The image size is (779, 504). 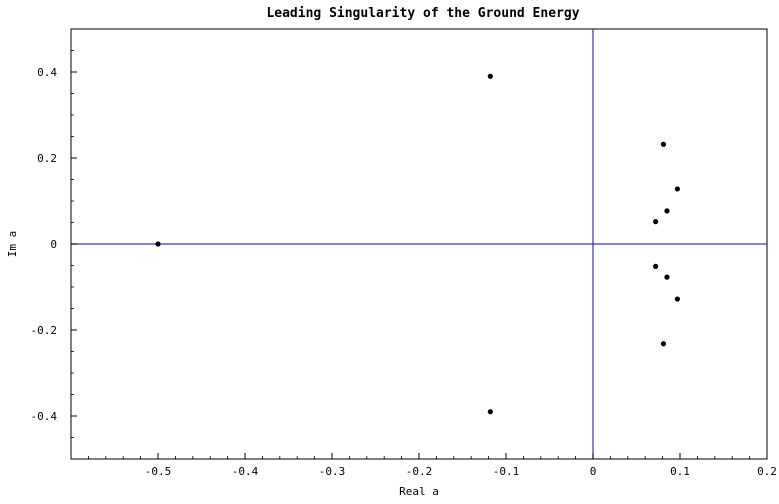 I want to click on x-tick-label: -0.2, so click(x=419, y=471).